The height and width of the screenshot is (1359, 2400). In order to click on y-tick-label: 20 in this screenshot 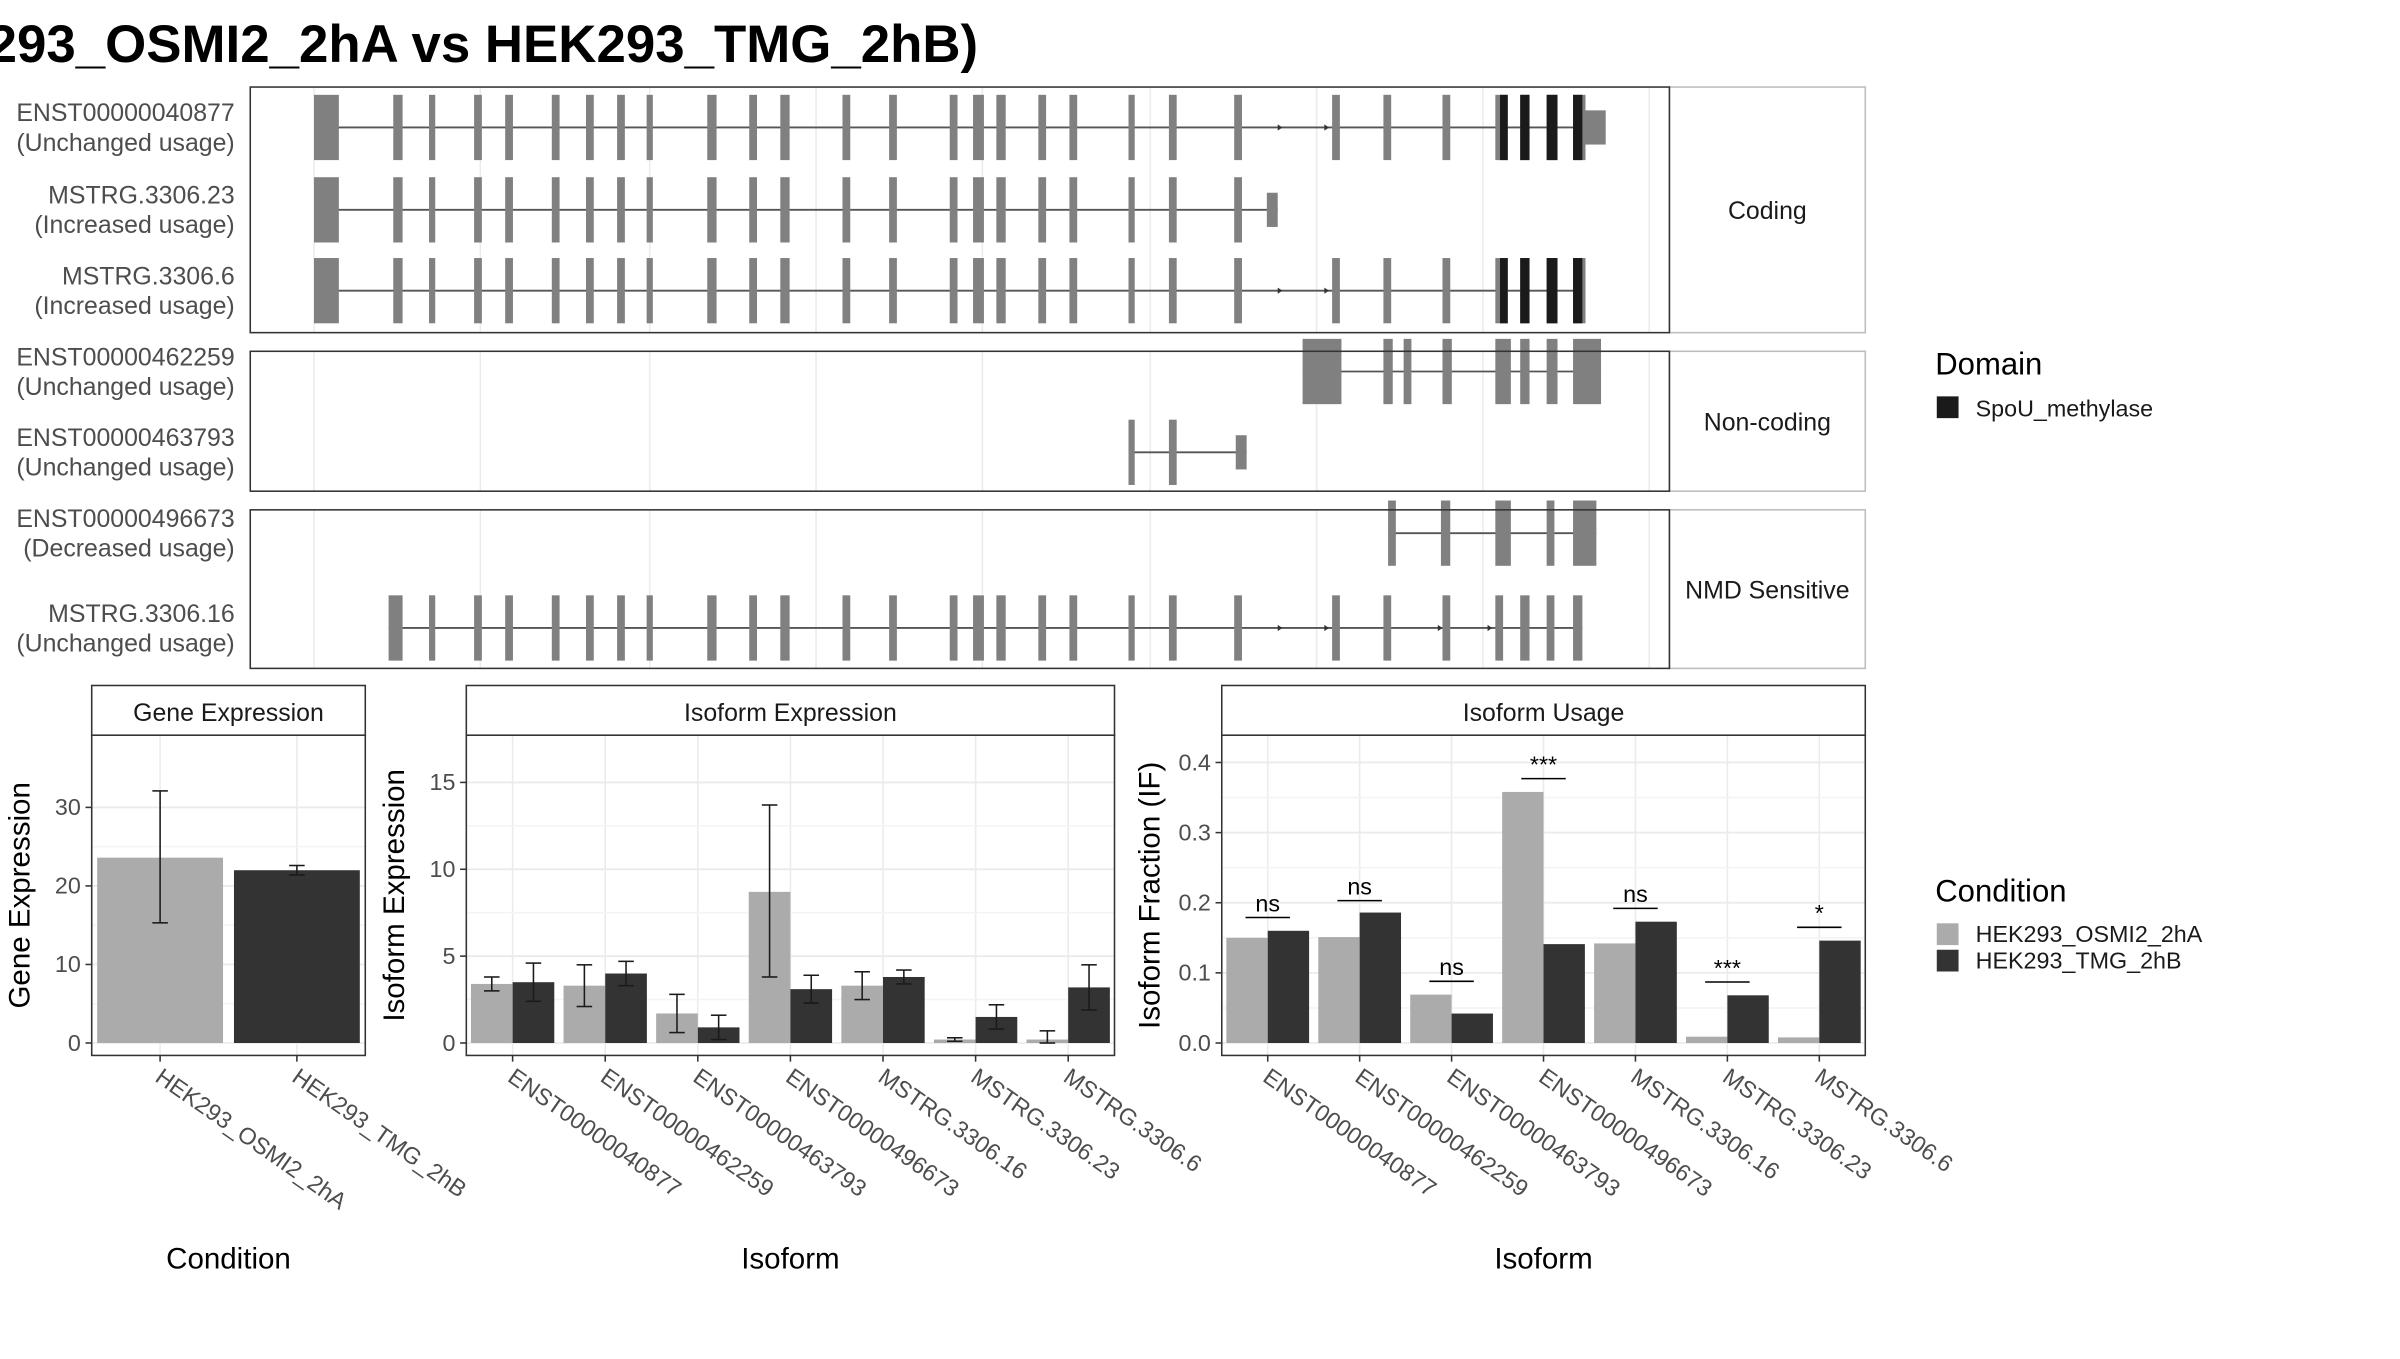, I will do `click(68, 886)`.